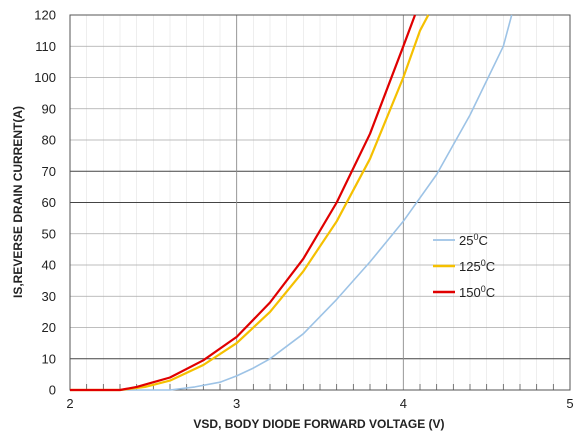 The image size is (574, 437). What do you see at coordinates (69, 403) in the screenshot?
I see `x-tick-label: 2` at bounding box center [69, 403].